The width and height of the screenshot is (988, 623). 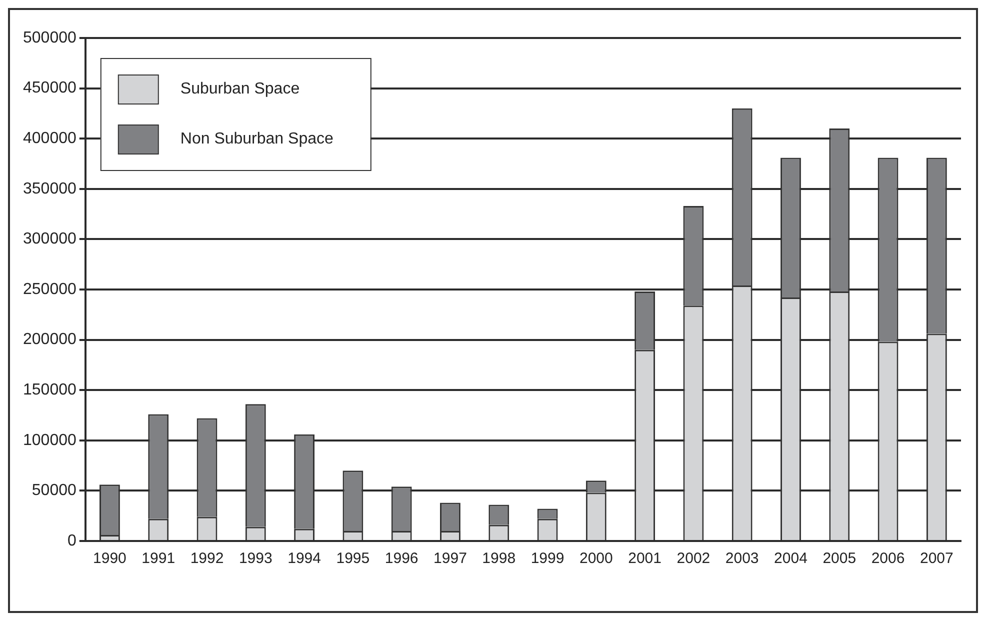 What do you see at coordinates (240, 89) in the screenshot?
I see `legend-label: Suburban Space` at bounding box center [240, 89].